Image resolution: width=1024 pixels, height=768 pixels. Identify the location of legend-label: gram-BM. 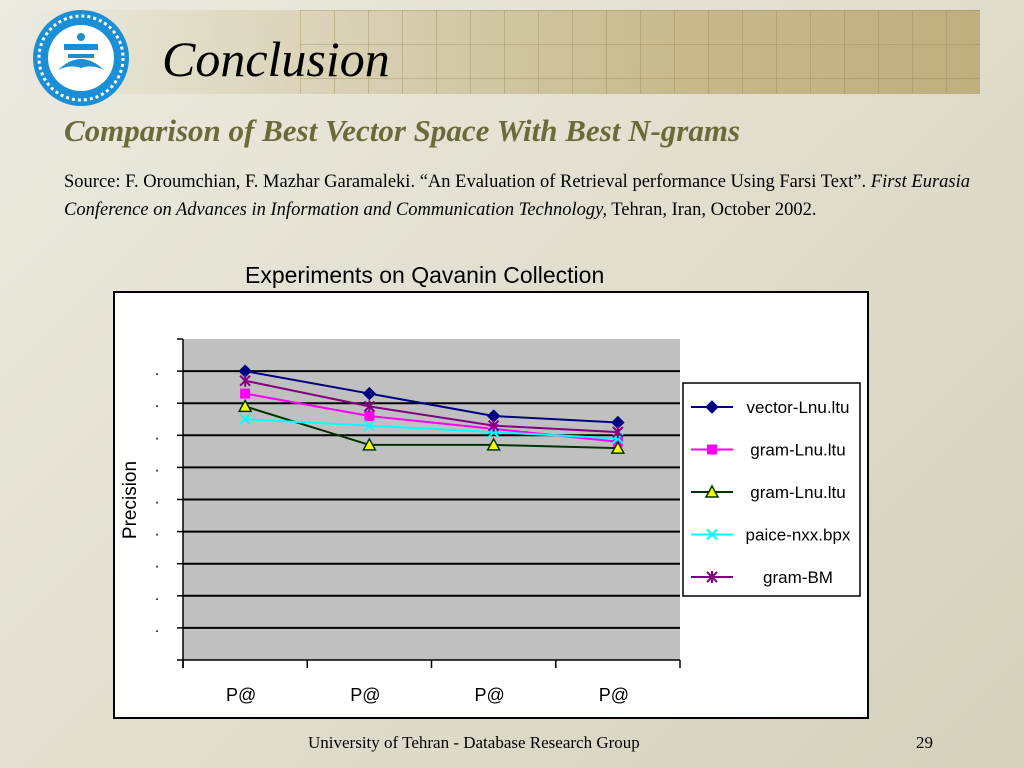
(798, 577).